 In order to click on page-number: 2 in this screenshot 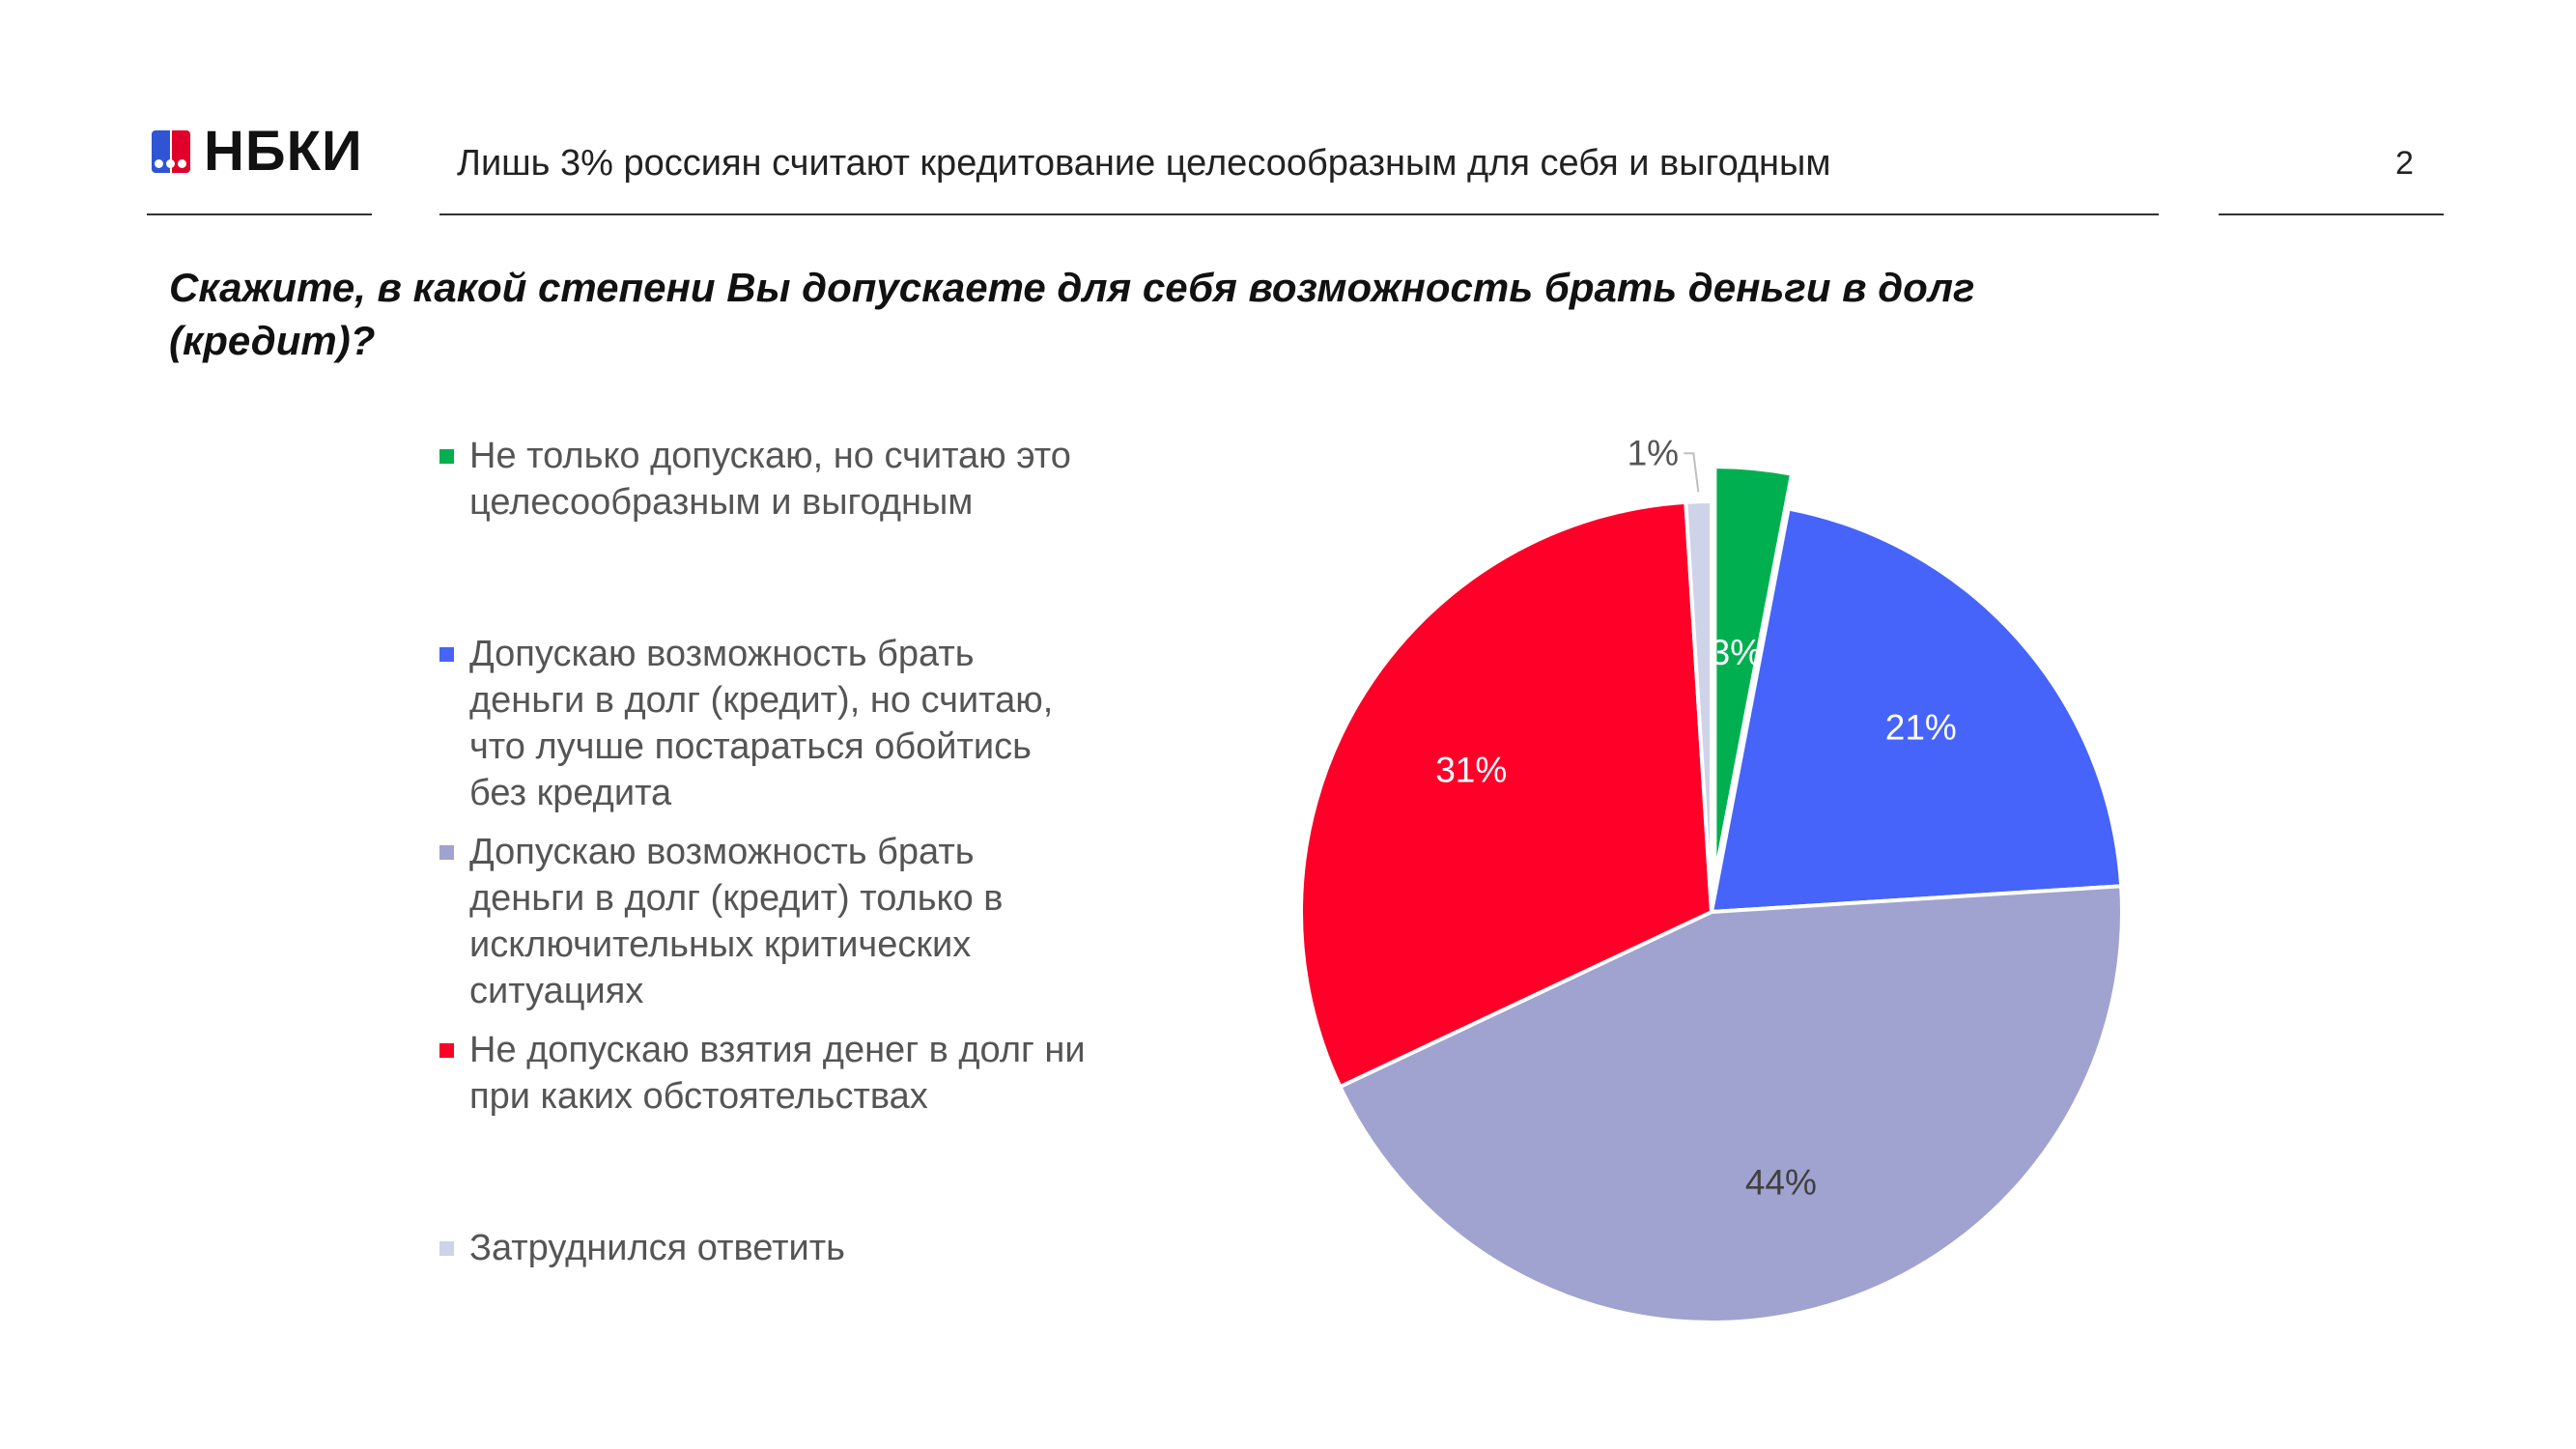, I will do `click(2404, 163)`.